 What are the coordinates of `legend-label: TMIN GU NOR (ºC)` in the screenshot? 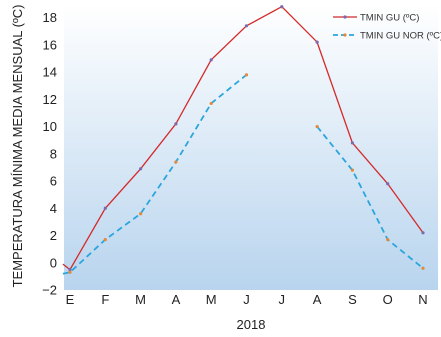 It's located at (400, 36).